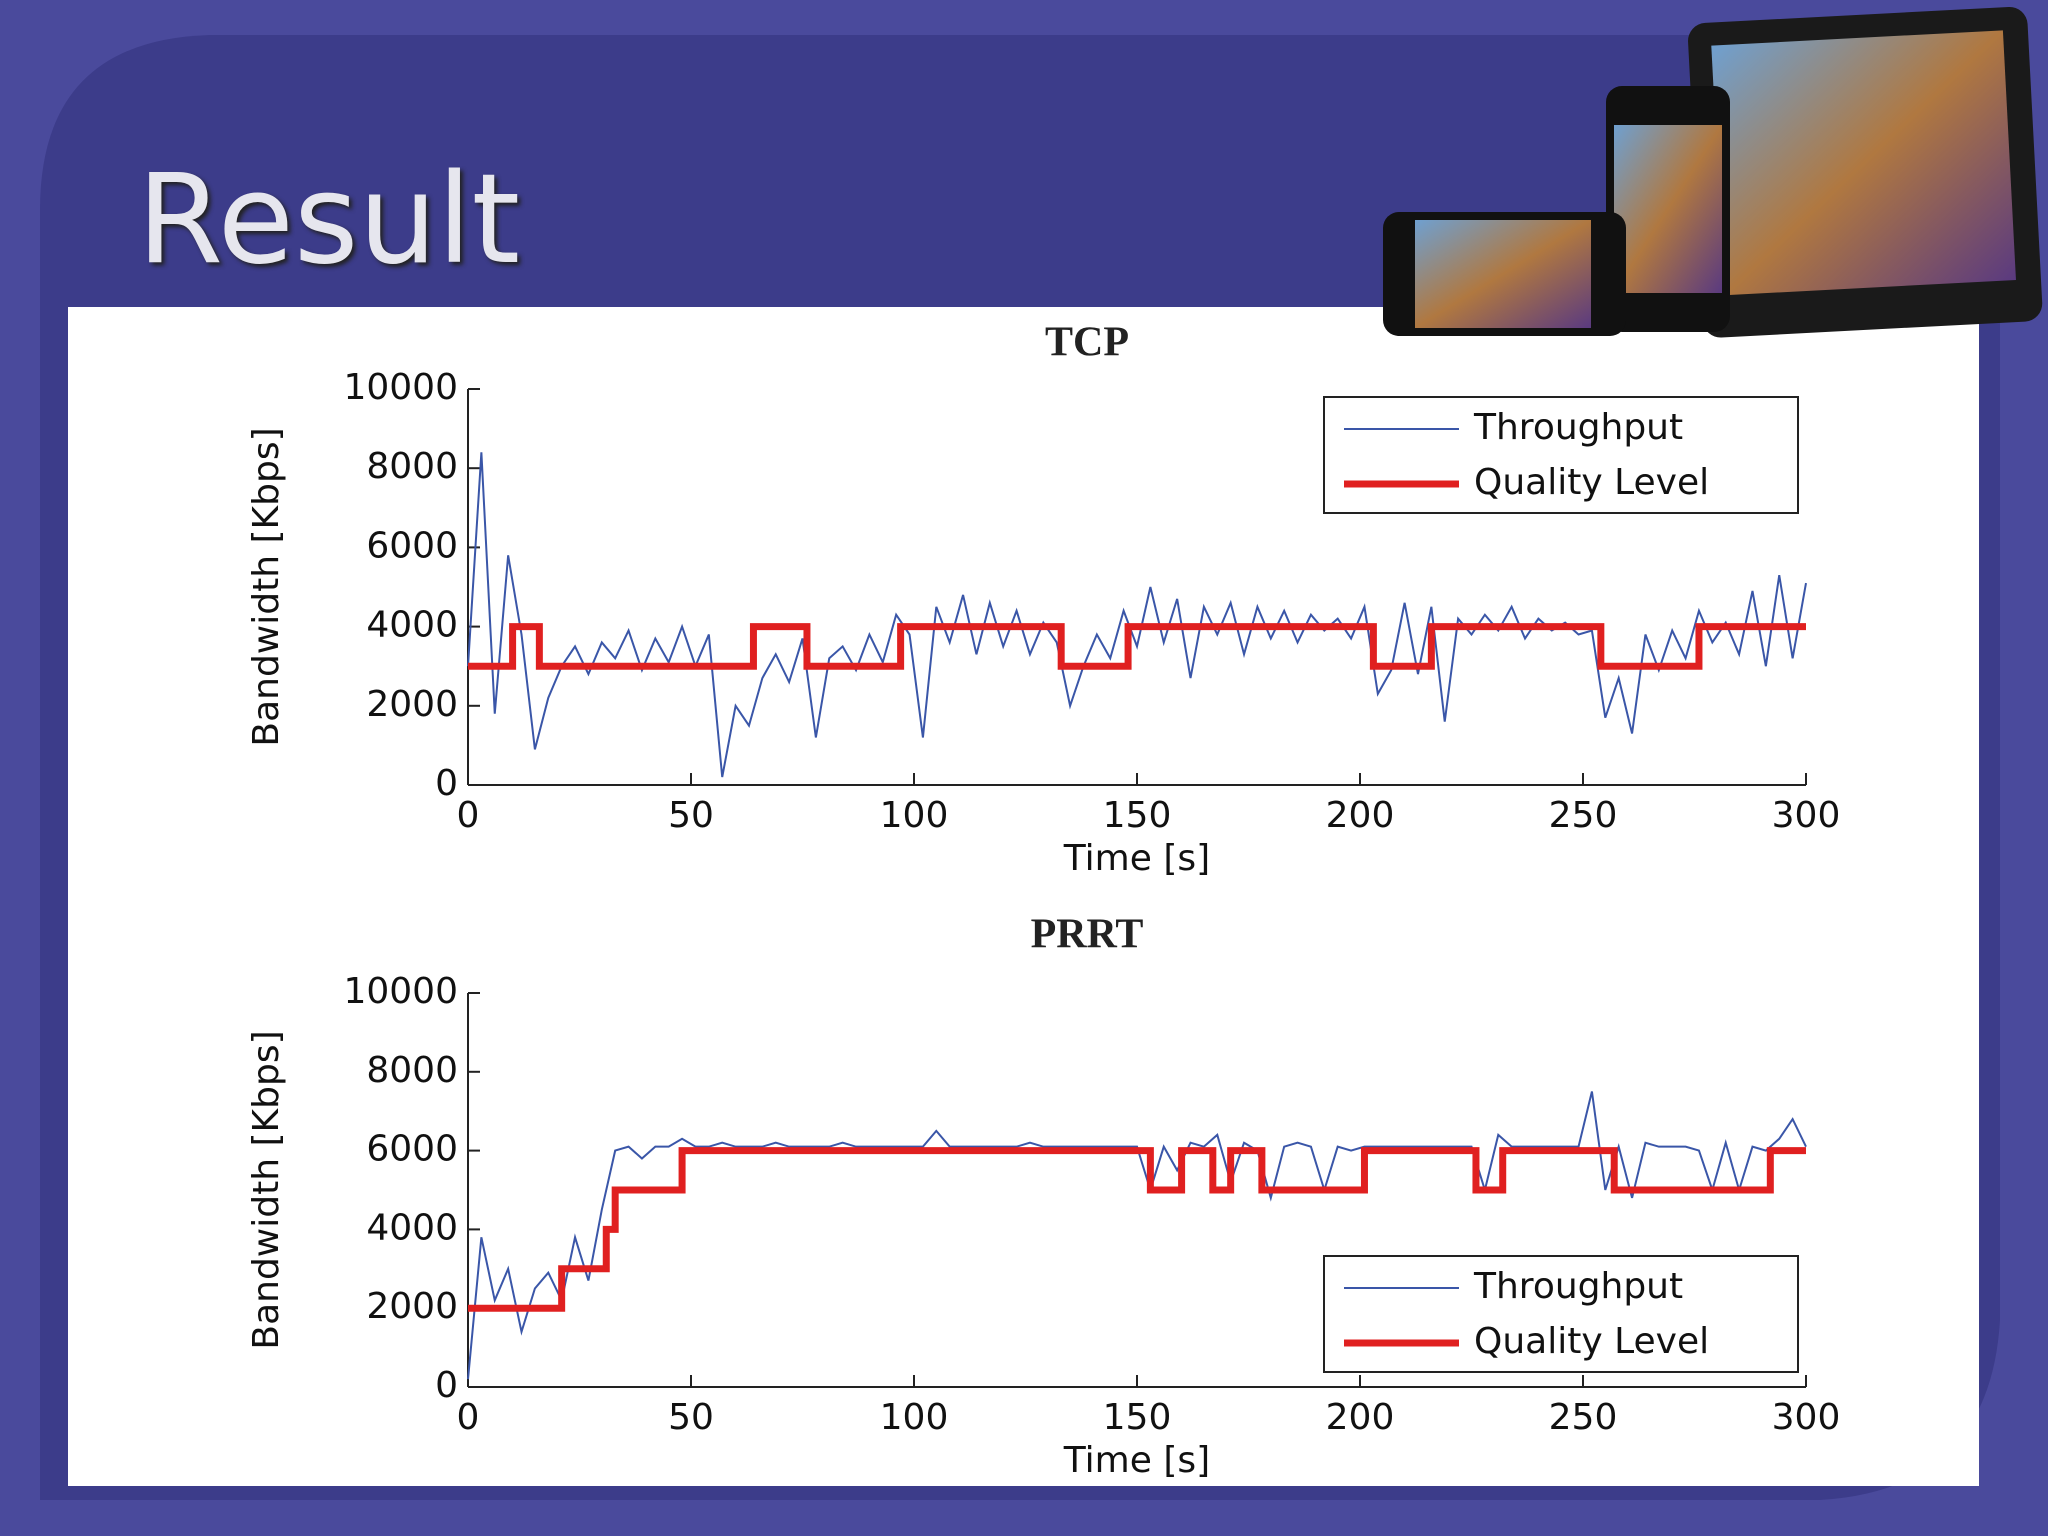 This screenshot has width=2048, height=1536. What do you see at coordinates (1087, 343) in the screenshot?
I see `chart-title: TCP` at bounding box center [1087, 343].